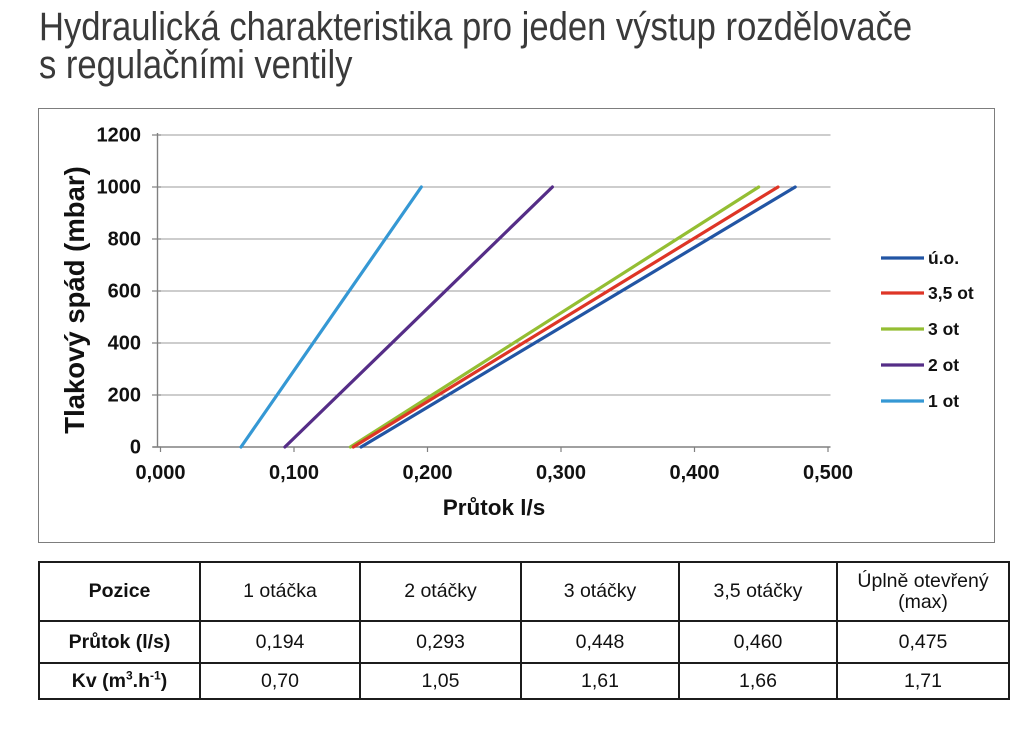  Describe the element at coordinates (943, 365) in the screenshot. I see `svg-text: 2 ot` at that location.